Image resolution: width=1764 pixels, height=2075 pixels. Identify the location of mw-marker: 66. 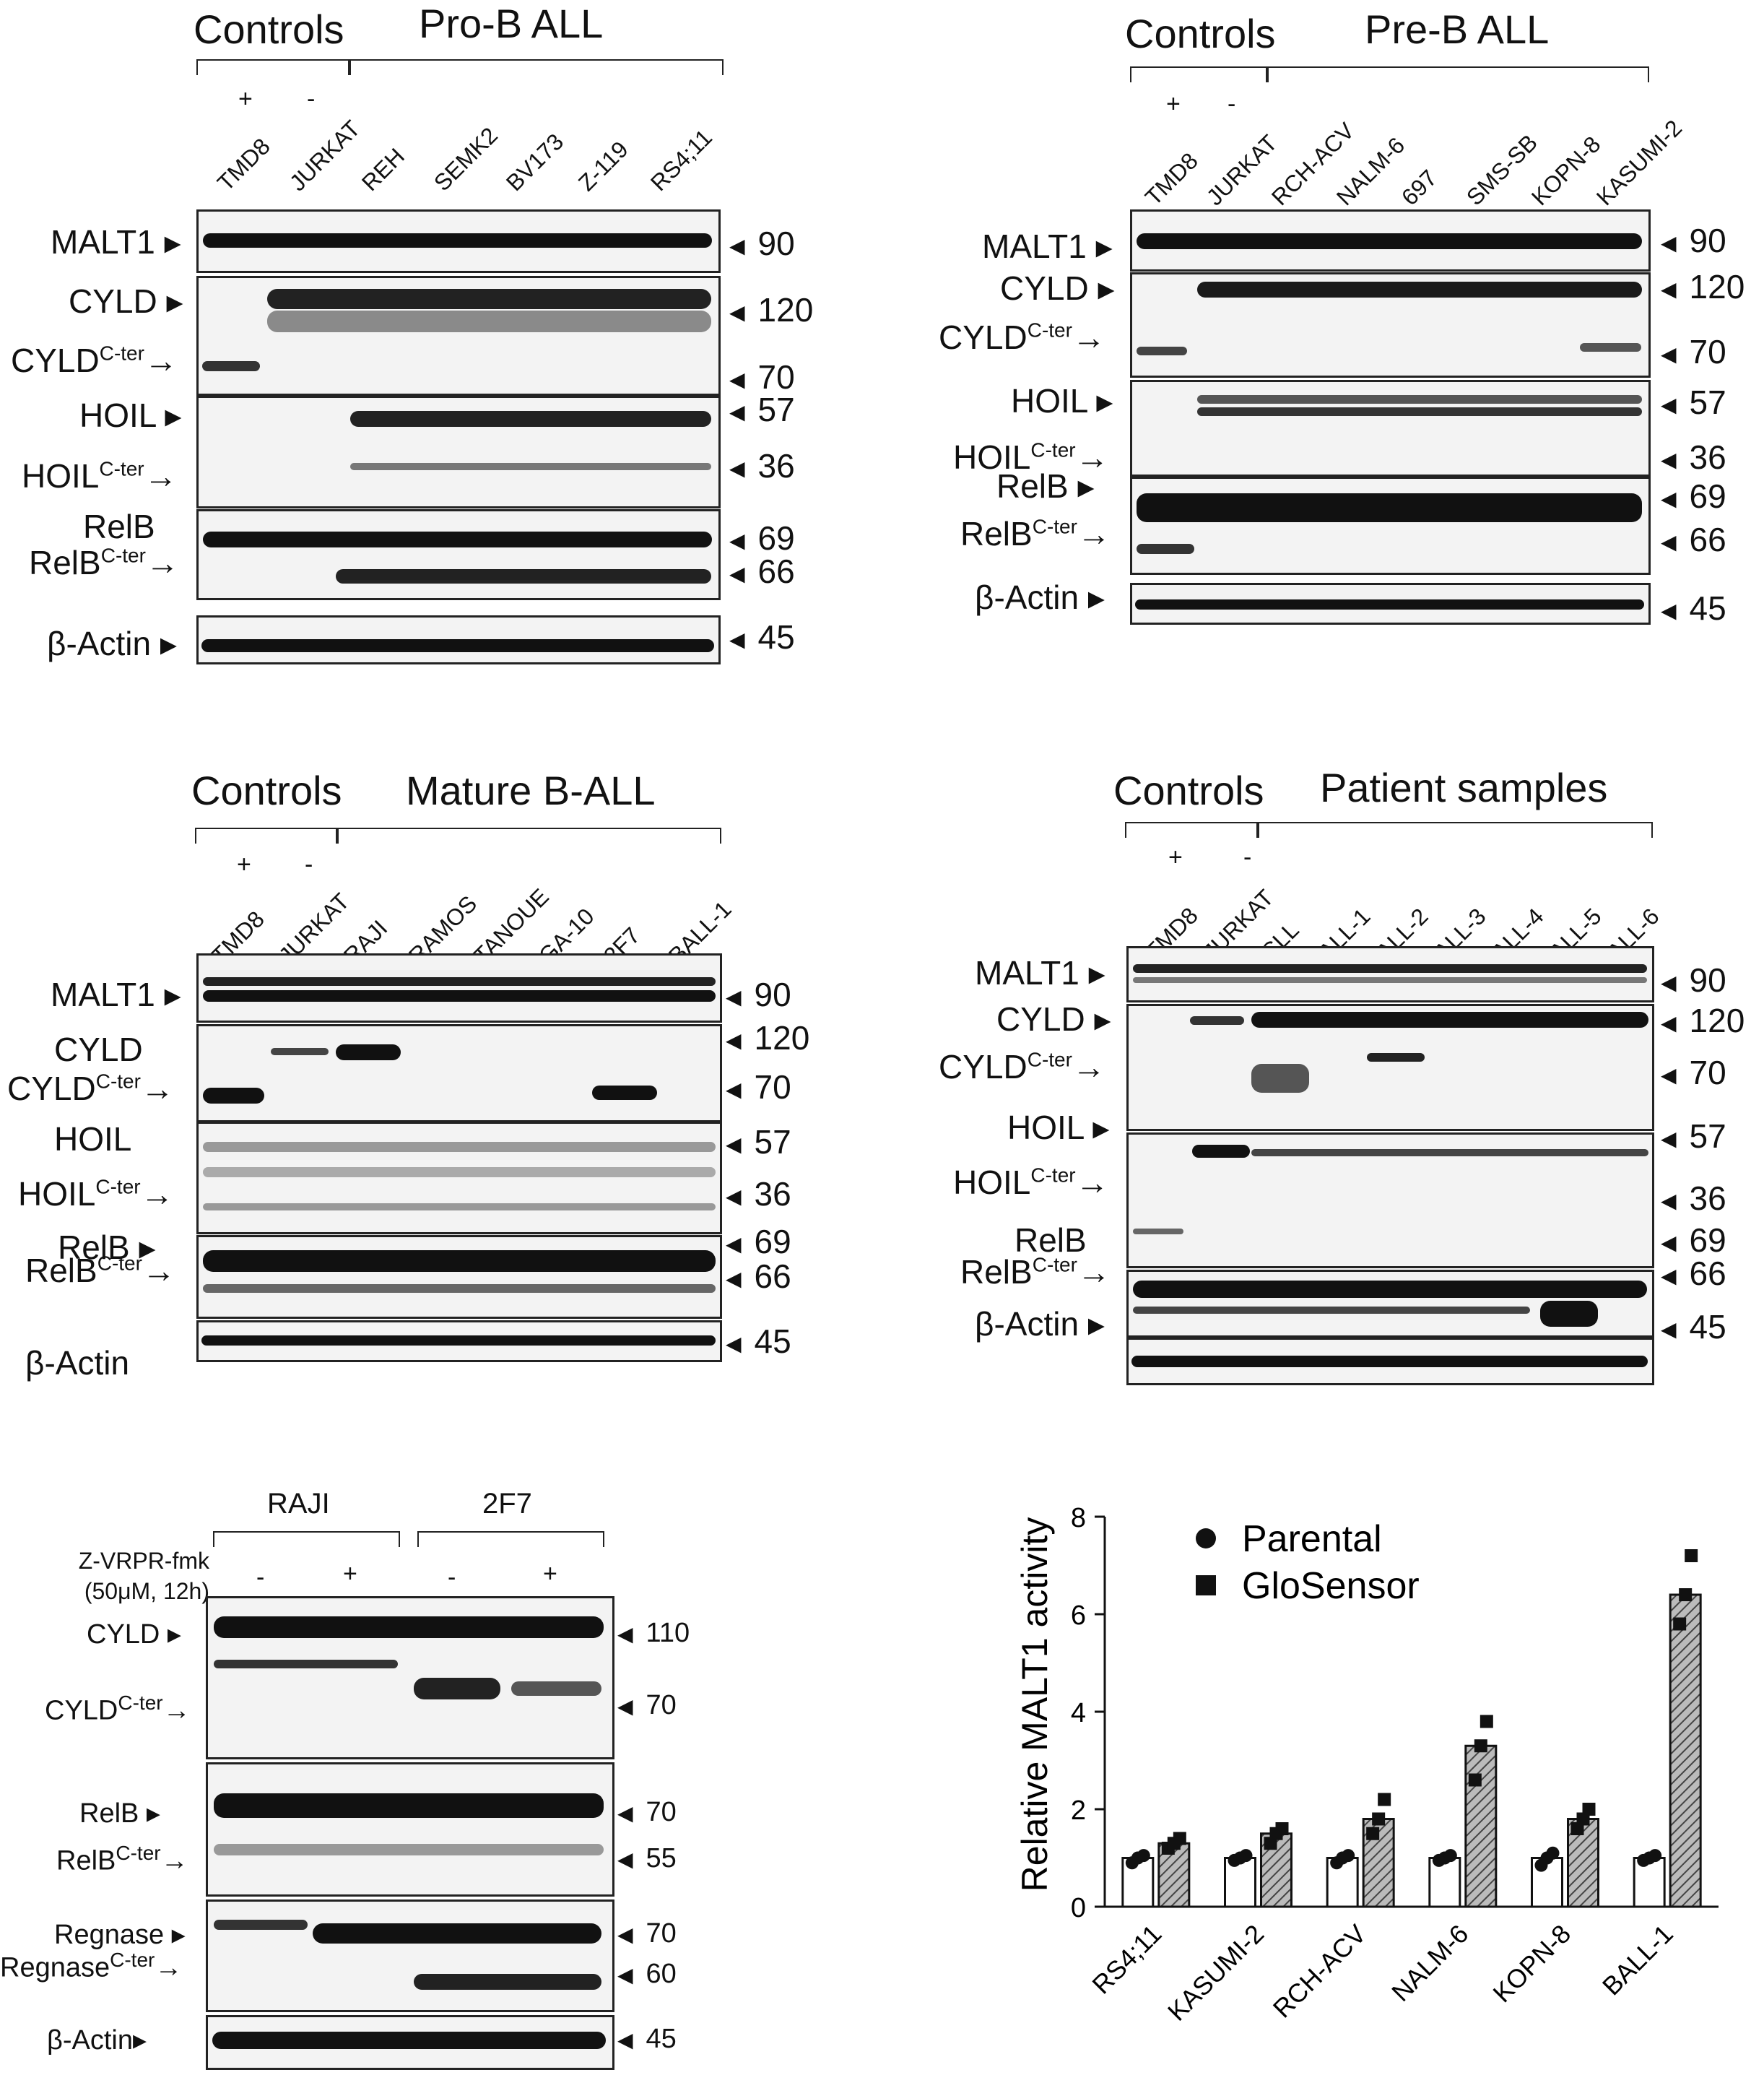
(1693, 539).